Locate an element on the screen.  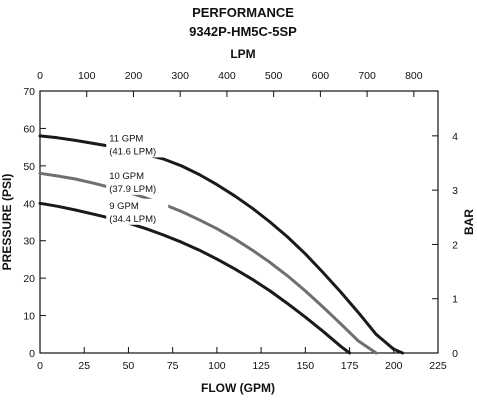
series-label-gpm: 10 GPM is located at coordinates (126, 176).